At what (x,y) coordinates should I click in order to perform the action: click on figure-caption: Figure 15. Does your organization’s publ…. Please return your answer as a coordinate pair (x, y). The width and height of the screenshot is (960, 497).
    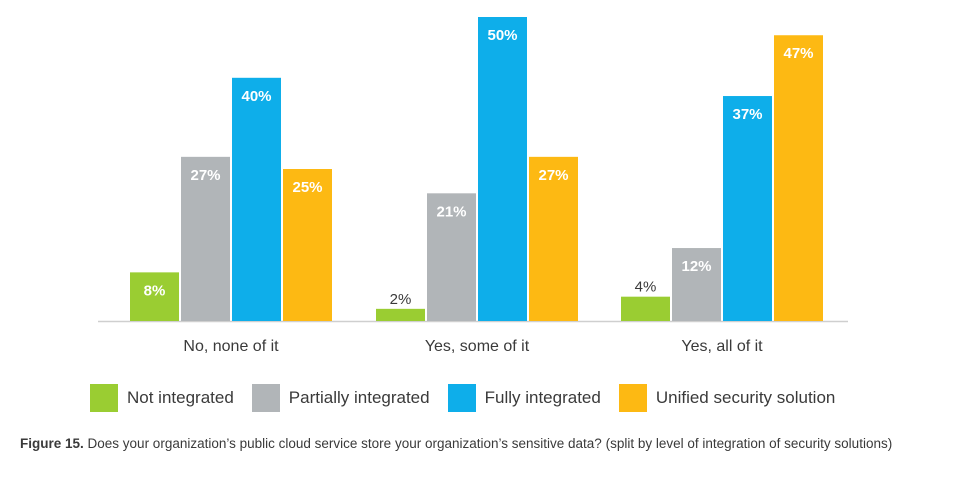
    Looking at the image, I should click on (480, 443).